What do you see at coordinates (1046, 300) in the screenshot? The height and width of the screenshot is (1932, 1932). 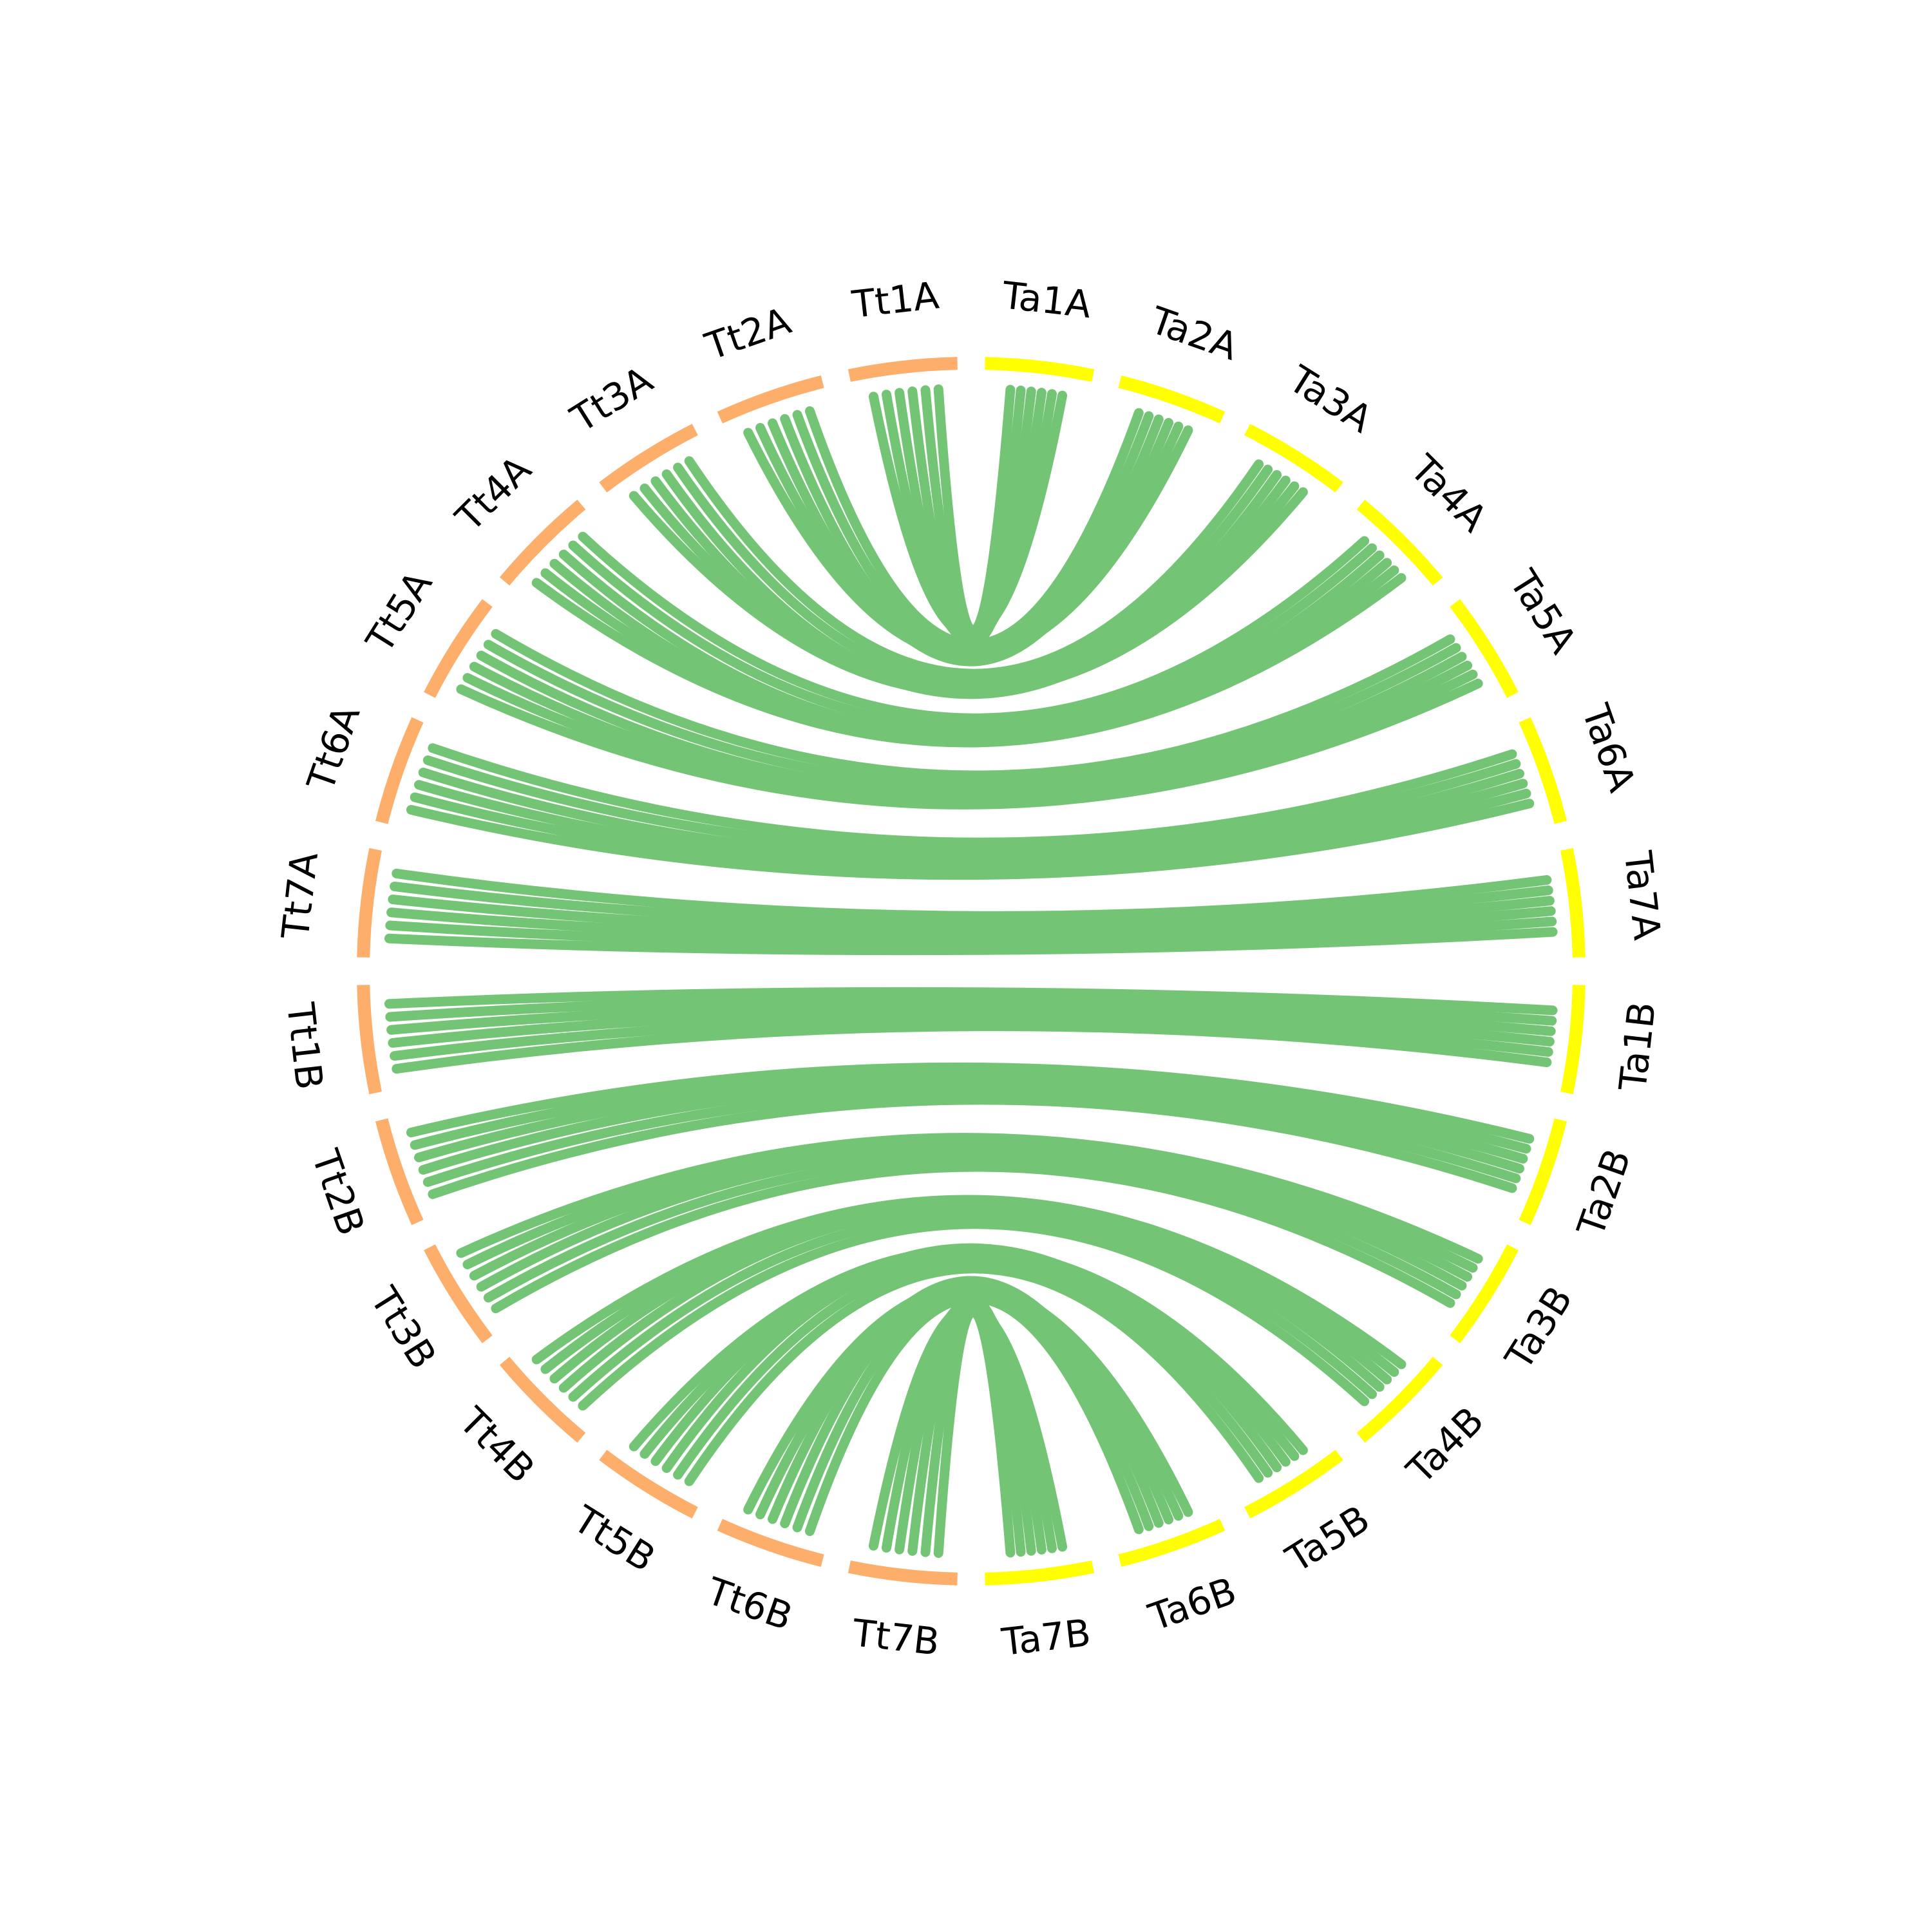 I see `chromosome-label: Ta1A` at bounding box center [1046, 300].